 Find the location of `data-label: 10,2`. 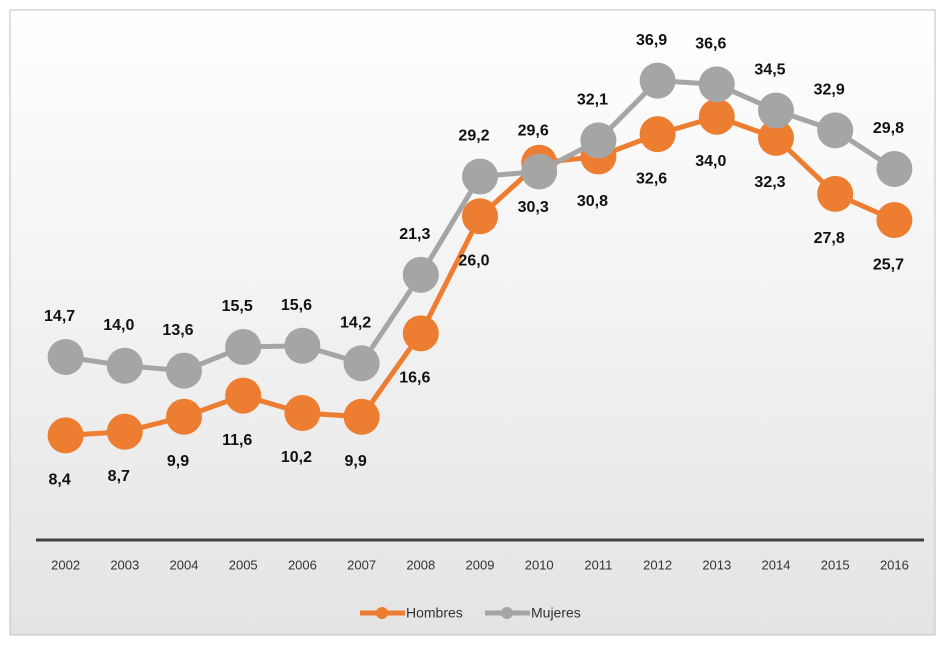

data-label: 10,2 is located at coordinates (296, 457).